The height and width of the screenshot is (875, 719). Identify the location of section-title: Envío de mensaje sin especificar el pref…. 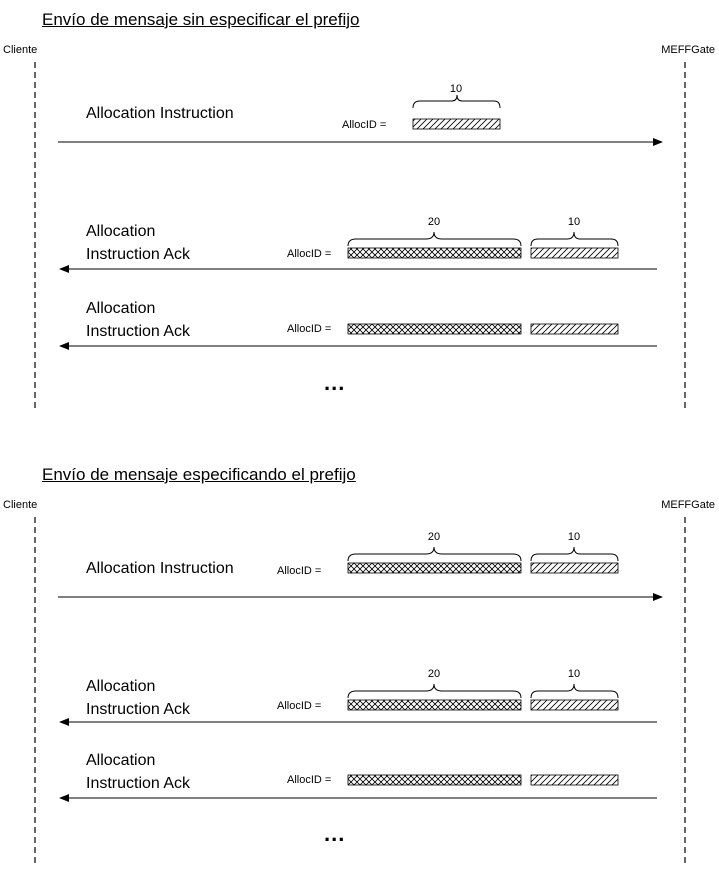
(201, 19).